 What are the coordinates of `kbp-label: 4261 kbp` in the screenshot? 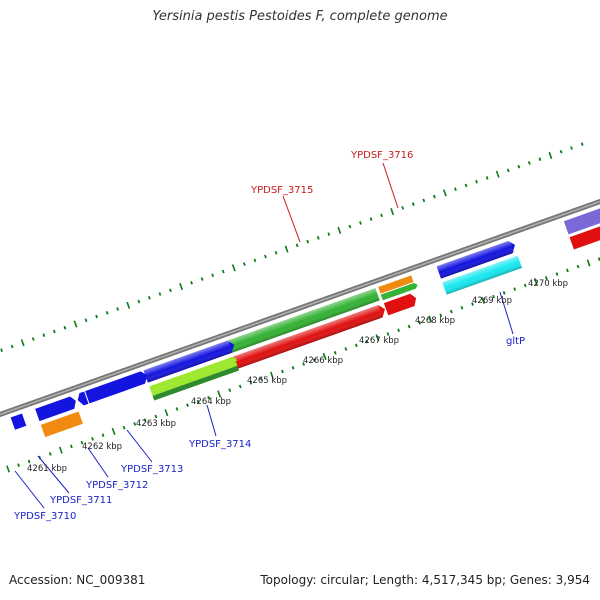 It's located at (47, 469).